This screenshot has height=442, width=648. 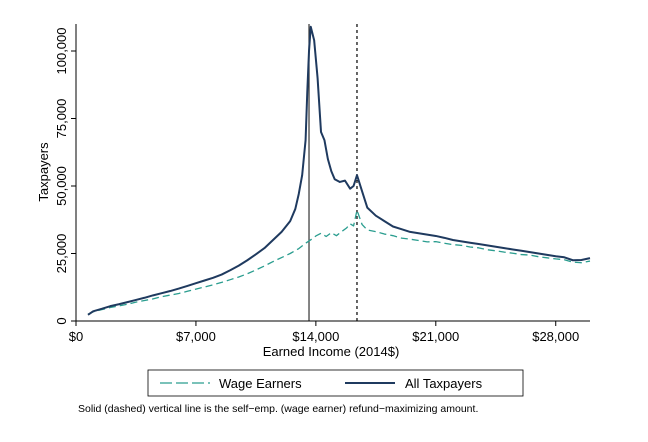 I want to click on x-axis-label: Earned Income (2014$), so click(x=331, y=351).